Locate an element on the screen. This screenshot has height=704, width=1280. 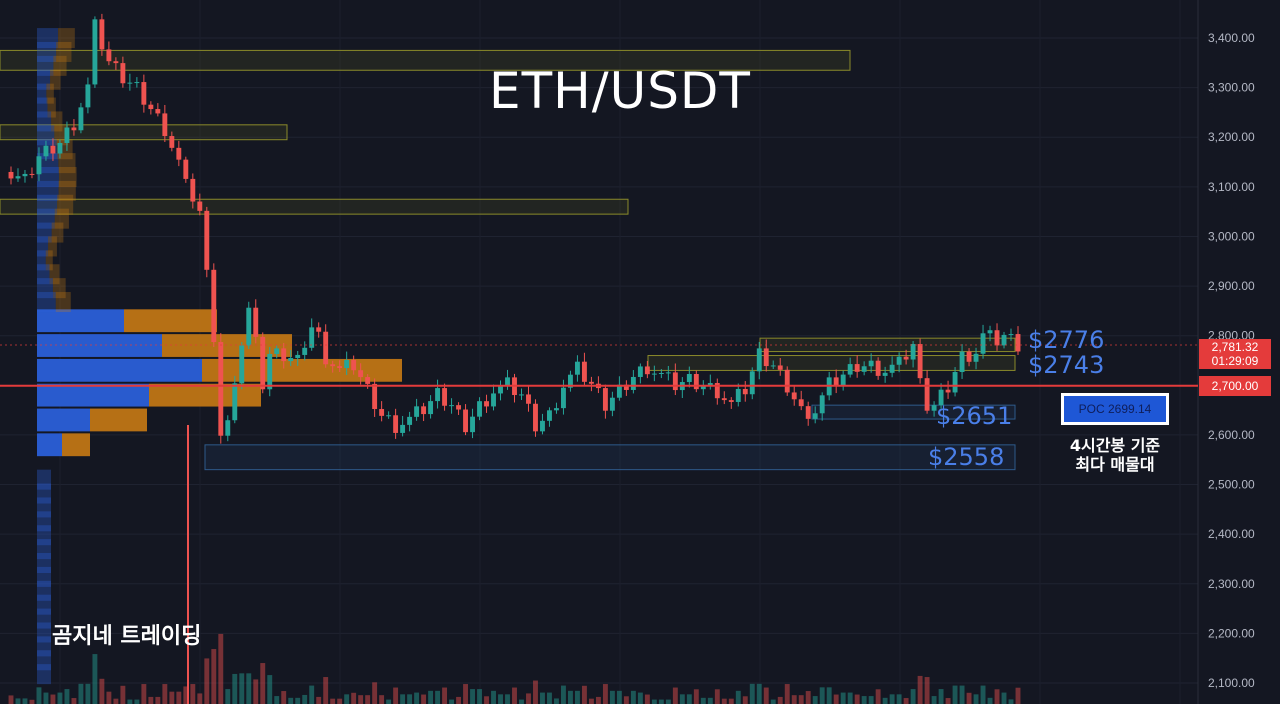
current-price-value: 2,781.32 is located at coordinates (1235, 347).